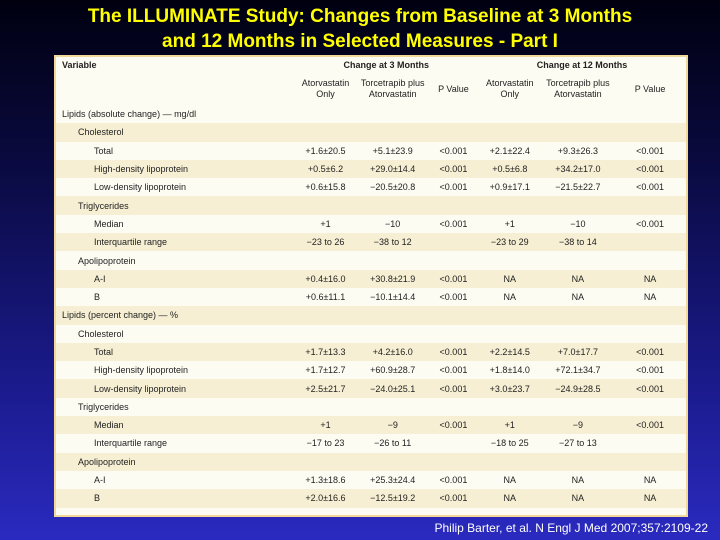  What do you see at coordinates (393, 223) in the screenshot?
I see `table-cell: −10` at bounding box center [393, 223].